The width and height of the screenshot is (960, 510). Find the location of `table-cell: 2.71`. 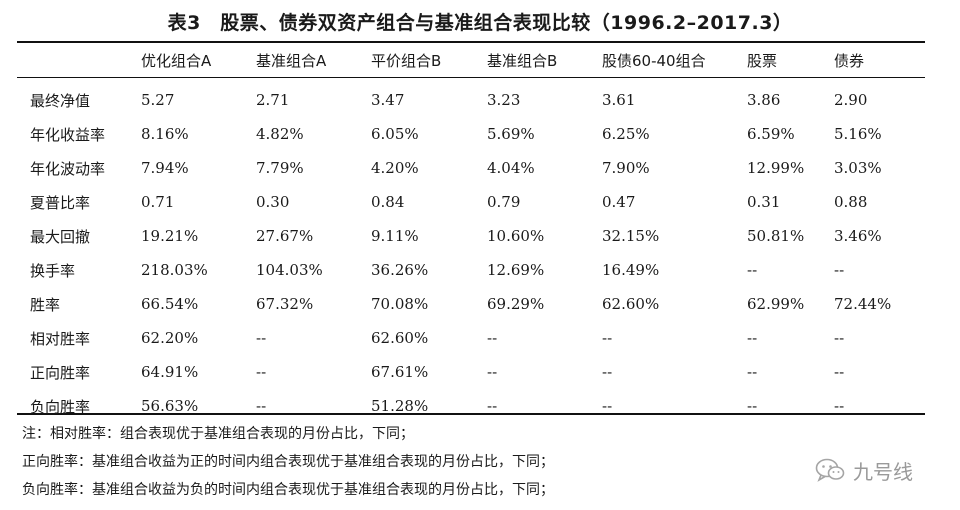

table-cell: 2.71 is located at coordinates (273, 100).